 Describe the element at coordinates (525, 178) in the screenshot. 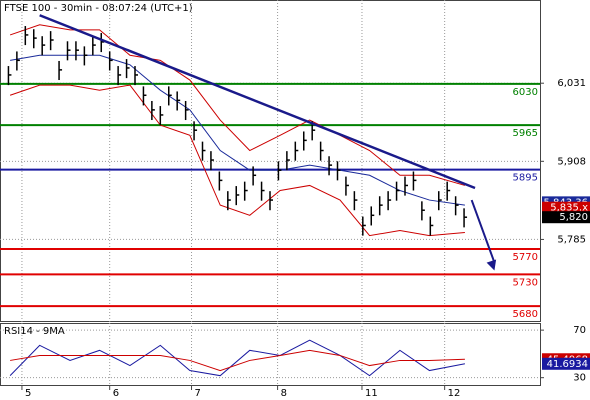

I see `level-label: 5895` at that location.